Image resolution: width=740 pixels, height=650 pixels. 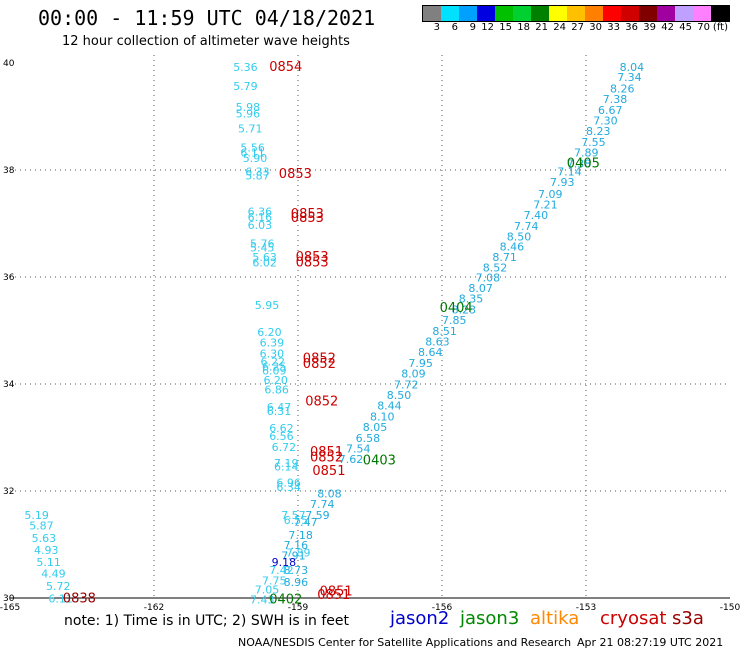 I want to click on satellite-legend-cryosat: cryosat, so click(x=633, y=618).